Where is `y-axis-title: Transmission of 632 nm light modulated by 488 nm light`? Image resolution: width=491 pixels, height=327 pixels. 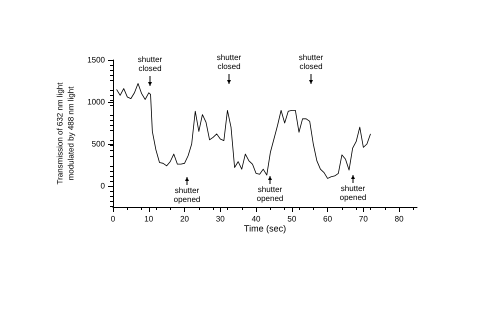
y-axis-title: Transmission of 632 nm light modulated by 488 nm light is located at coordinates (65, 133).